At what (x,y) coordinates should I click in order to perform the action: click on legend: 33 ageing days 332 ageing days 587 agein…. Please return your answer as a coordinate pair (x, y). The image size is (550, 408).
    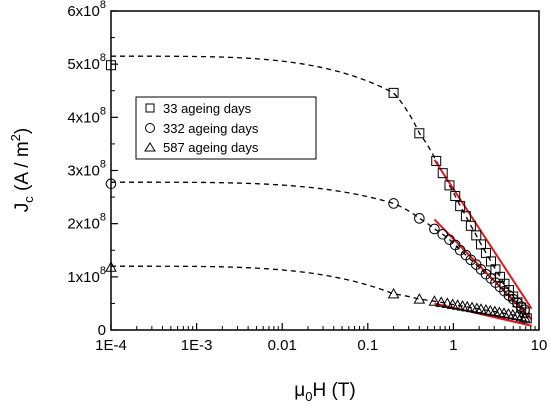
    Looking at the image, I should click on (226, 128).